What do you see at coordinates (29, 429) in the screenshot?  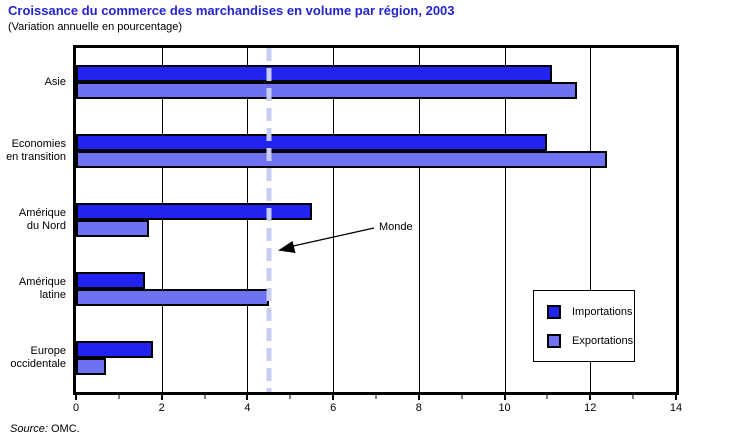 I see `source-prefix: Source:` at bounding box center [29, 429].